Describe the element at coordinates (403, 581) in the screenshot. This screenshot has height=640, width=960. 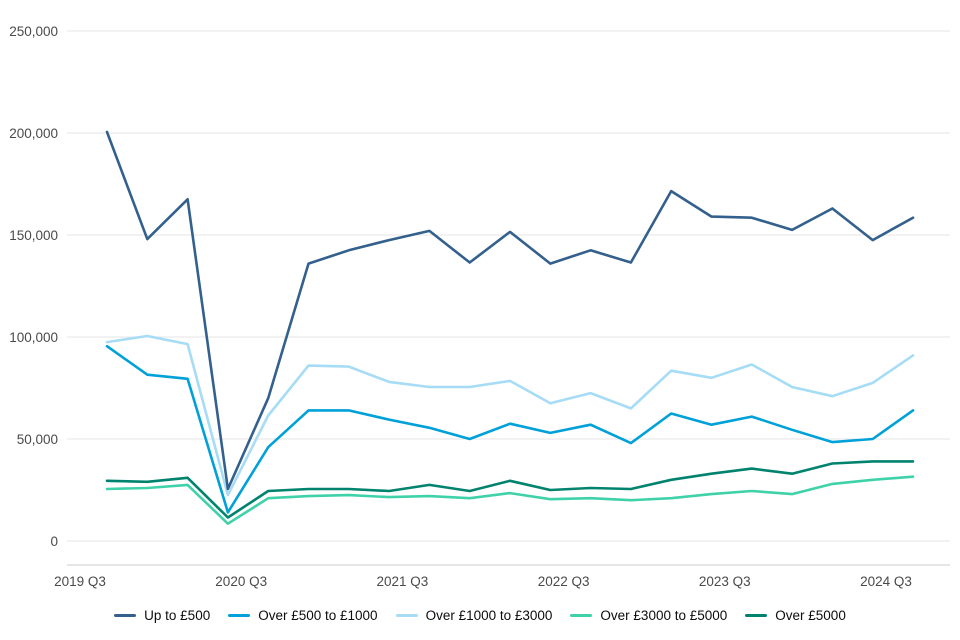
I see `x-axis-tick-label: 2021 Q3` at that location.